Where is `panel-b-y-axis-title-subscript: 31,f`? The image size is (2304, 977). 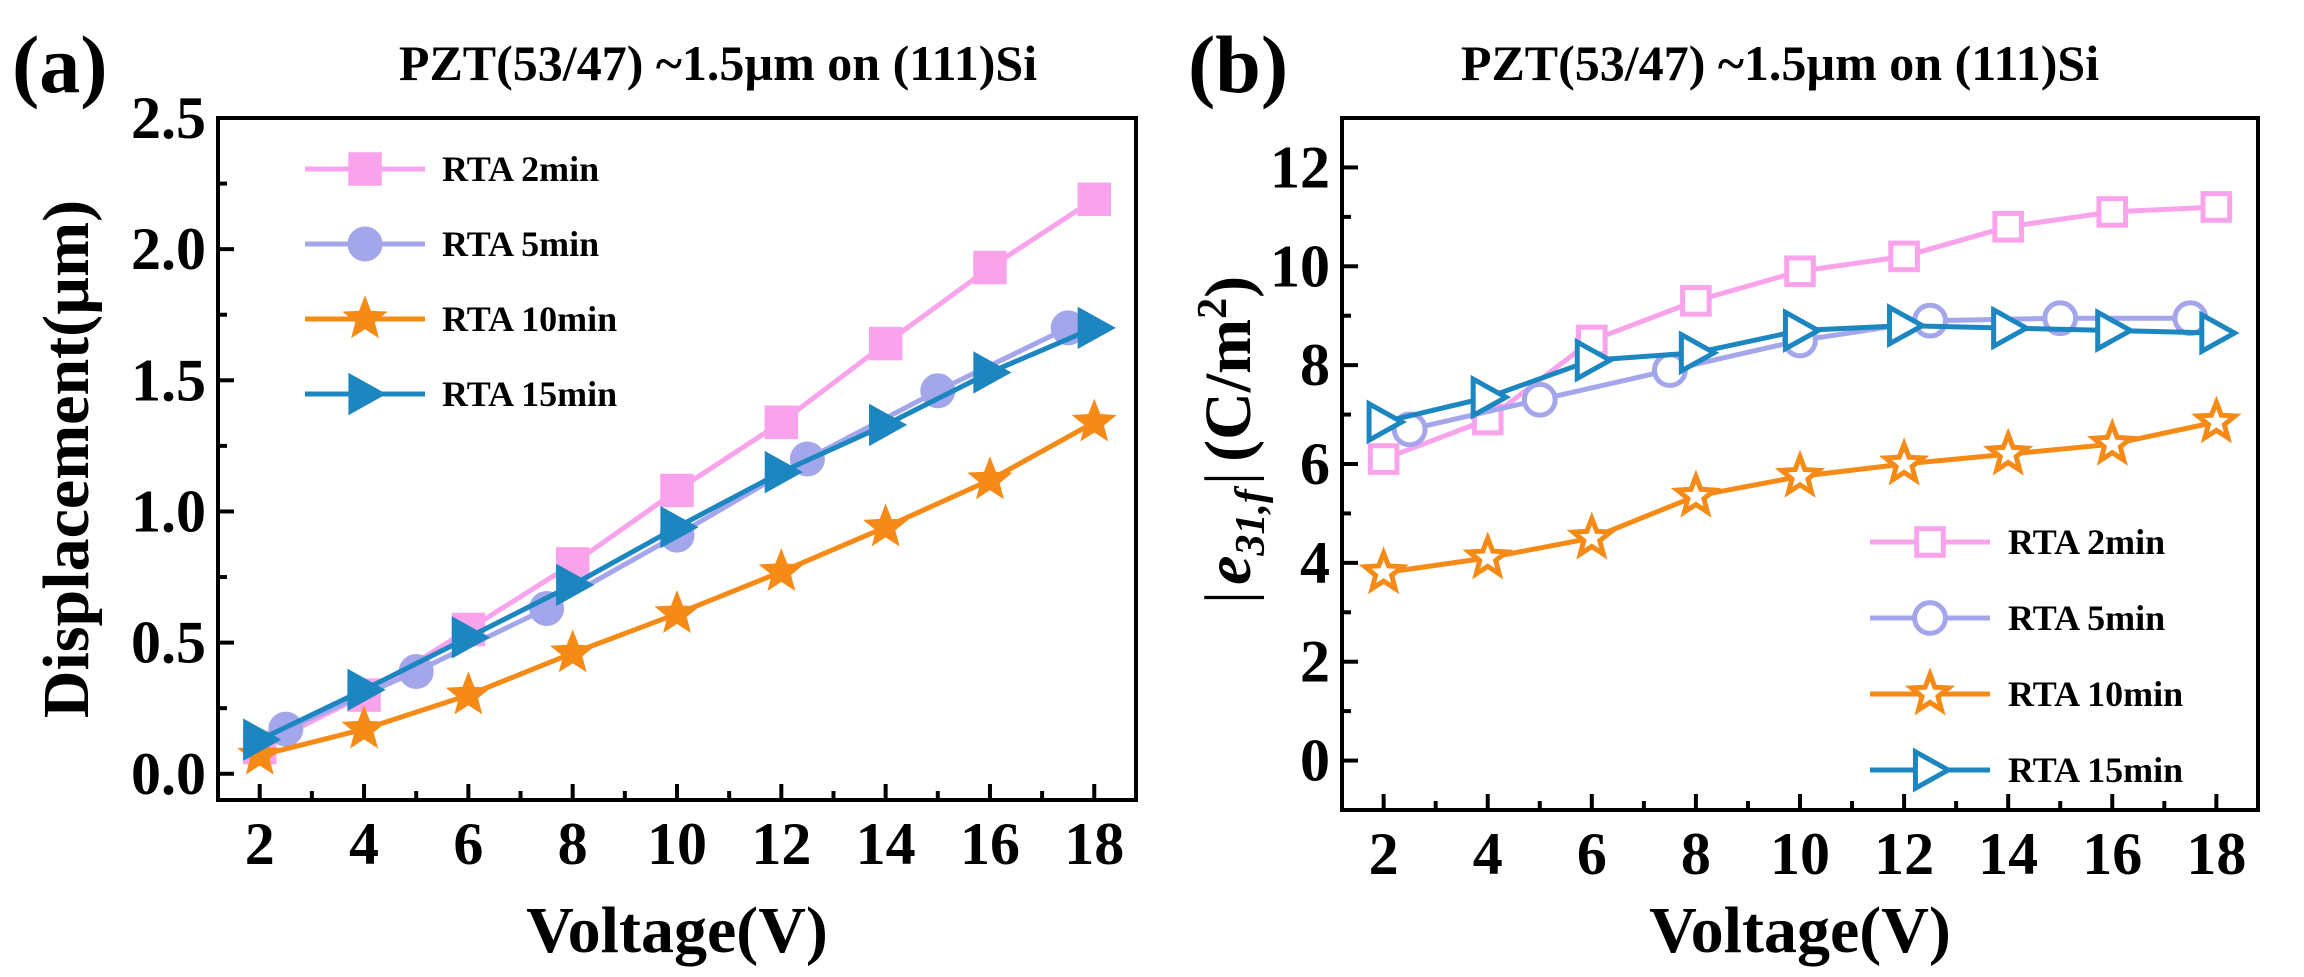
panel-b-y-axis-title-subscript: 31,f is located at coordinates (1251, 521).